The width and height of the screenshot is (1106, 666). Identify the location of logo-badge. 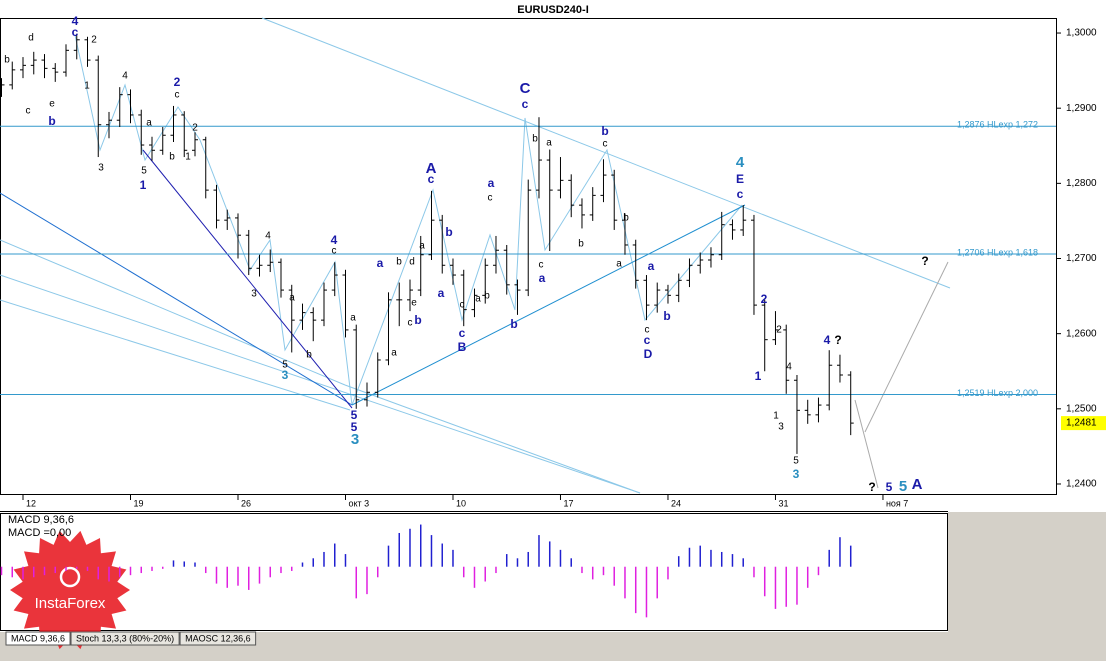
(70, 590).